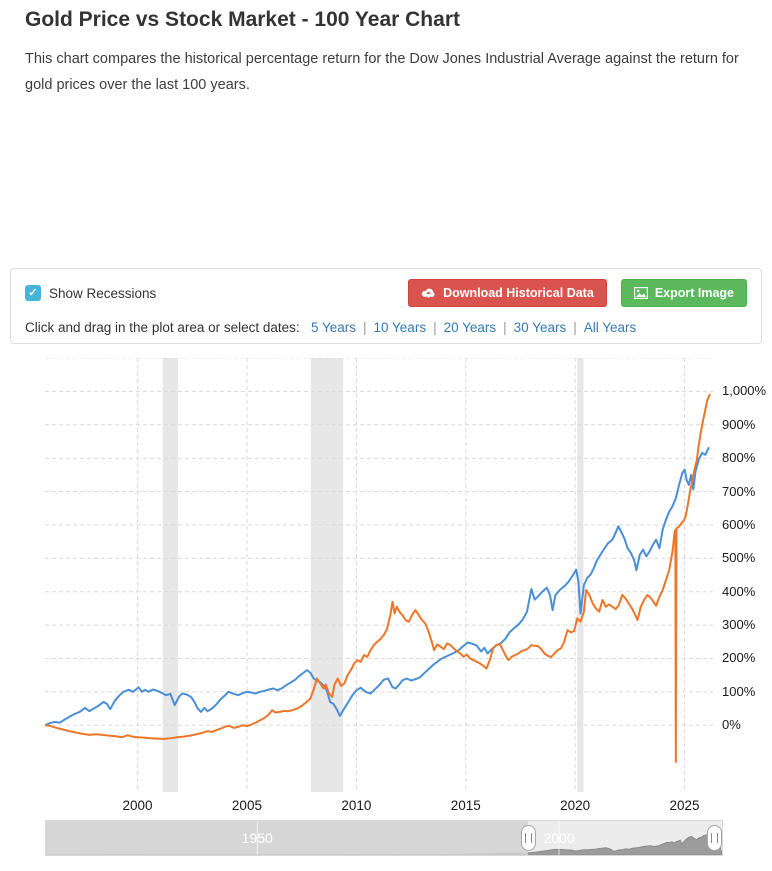 This screenshot has height=871, width=772. I want to click on range-link-30-years: 30 Years, so click(540, 327).